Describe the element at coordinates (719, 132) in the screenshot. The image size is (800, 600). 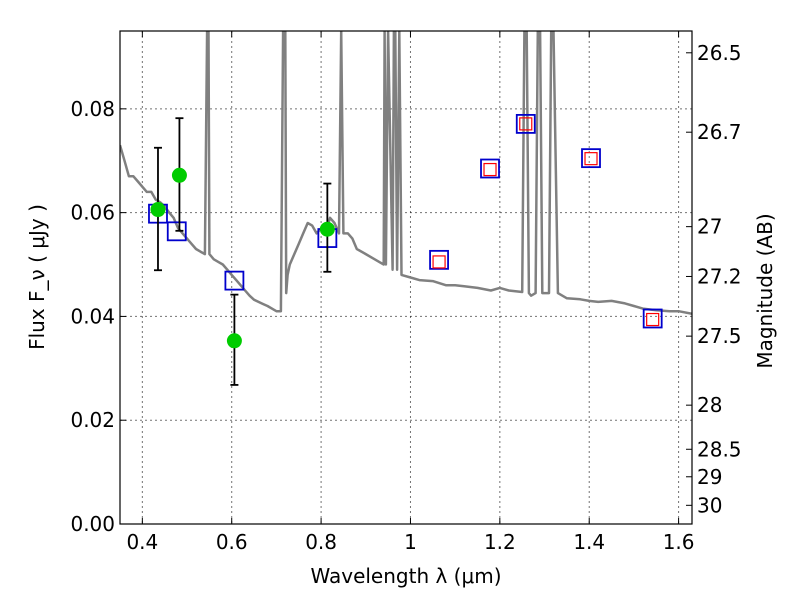
I see `mag-tick-label: 26.7` at that location.